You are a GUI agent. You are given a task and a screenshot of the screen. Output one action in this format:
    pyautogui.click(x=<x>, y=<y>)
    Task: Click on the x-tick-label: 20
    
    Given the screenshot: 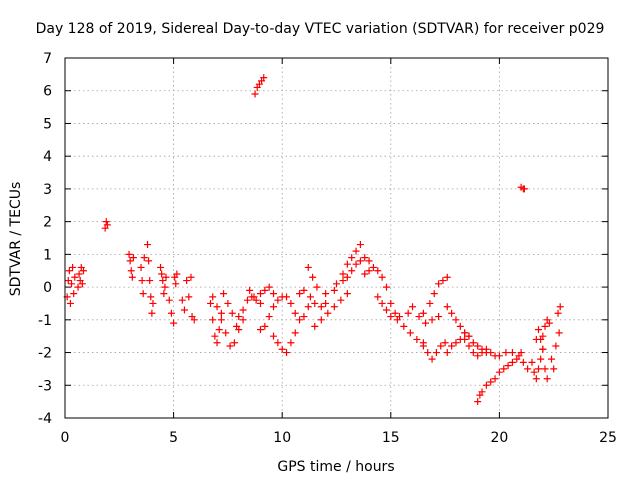 What is the action you would take?
    pyautogui.click(x=499, y=438)
    